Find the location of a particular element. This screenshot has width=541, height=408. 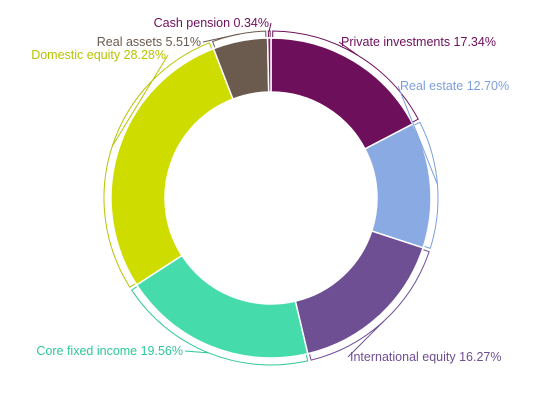

label-connector-core-fixed-income is located at coordinates (196, 352).